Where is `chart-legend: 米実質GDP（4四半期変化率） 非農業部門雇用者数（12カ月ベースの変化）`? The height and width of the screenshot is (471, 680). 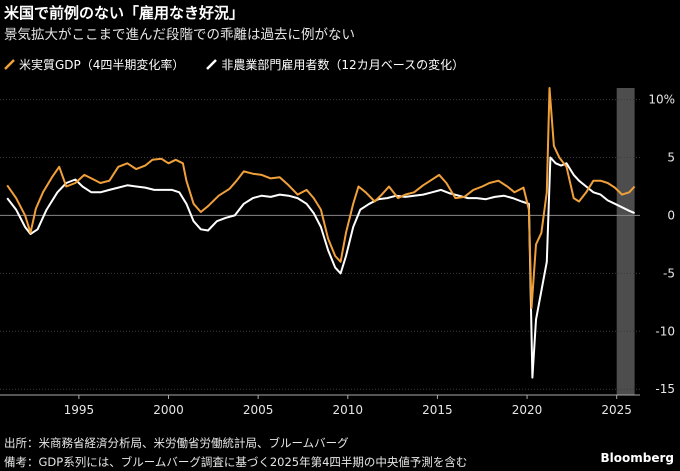 chart-legend: 米実質GDP（4四半期変化率） 非農業部門雇用者数（12カ月ベースの変化） is located at coordinates (234, 64).